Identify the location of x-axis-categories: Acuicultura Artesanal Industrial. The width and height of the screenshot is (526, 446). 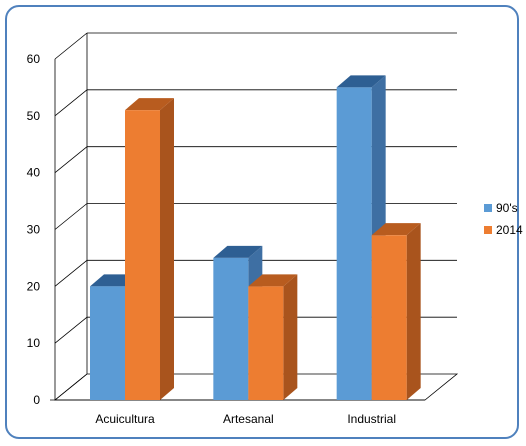
(245, 419).